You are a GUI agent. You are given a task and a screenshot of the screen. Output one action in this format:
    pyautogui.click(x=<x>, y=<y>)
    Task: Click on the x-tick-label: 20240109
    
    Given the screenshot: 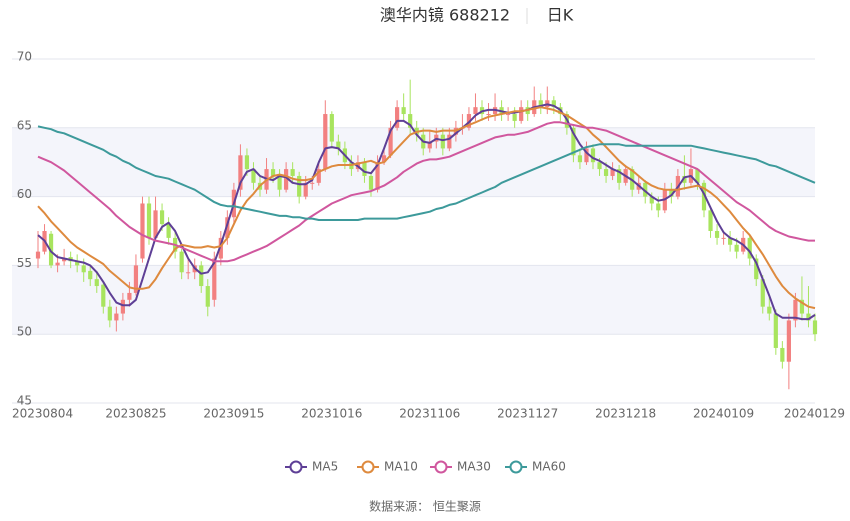 What is the action you would take?
    pyautogui.click(x=723, y=414)
    